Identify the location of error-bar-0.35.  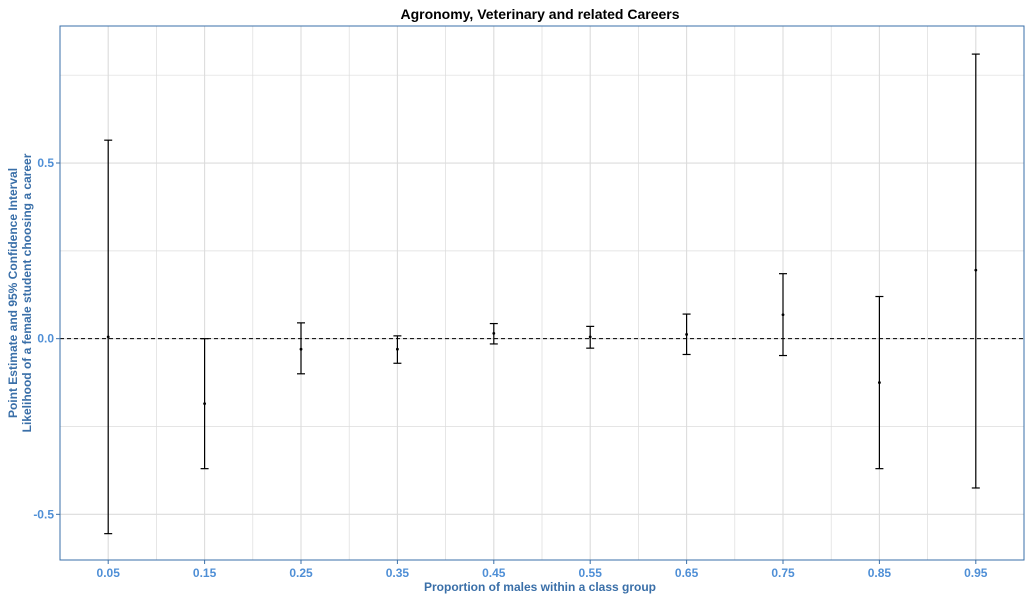
(397, 349).